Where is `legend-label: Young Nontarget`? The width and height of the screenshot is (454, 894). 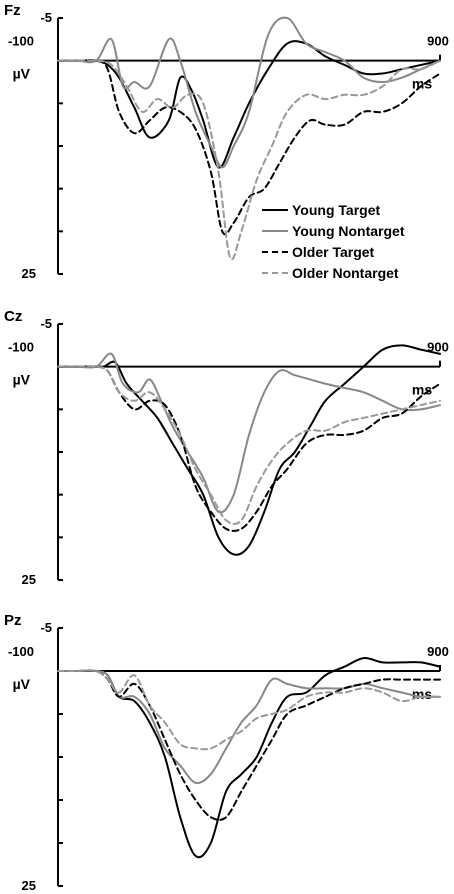
legend-label: Young Nontarget is located at coordinates (348, 231).